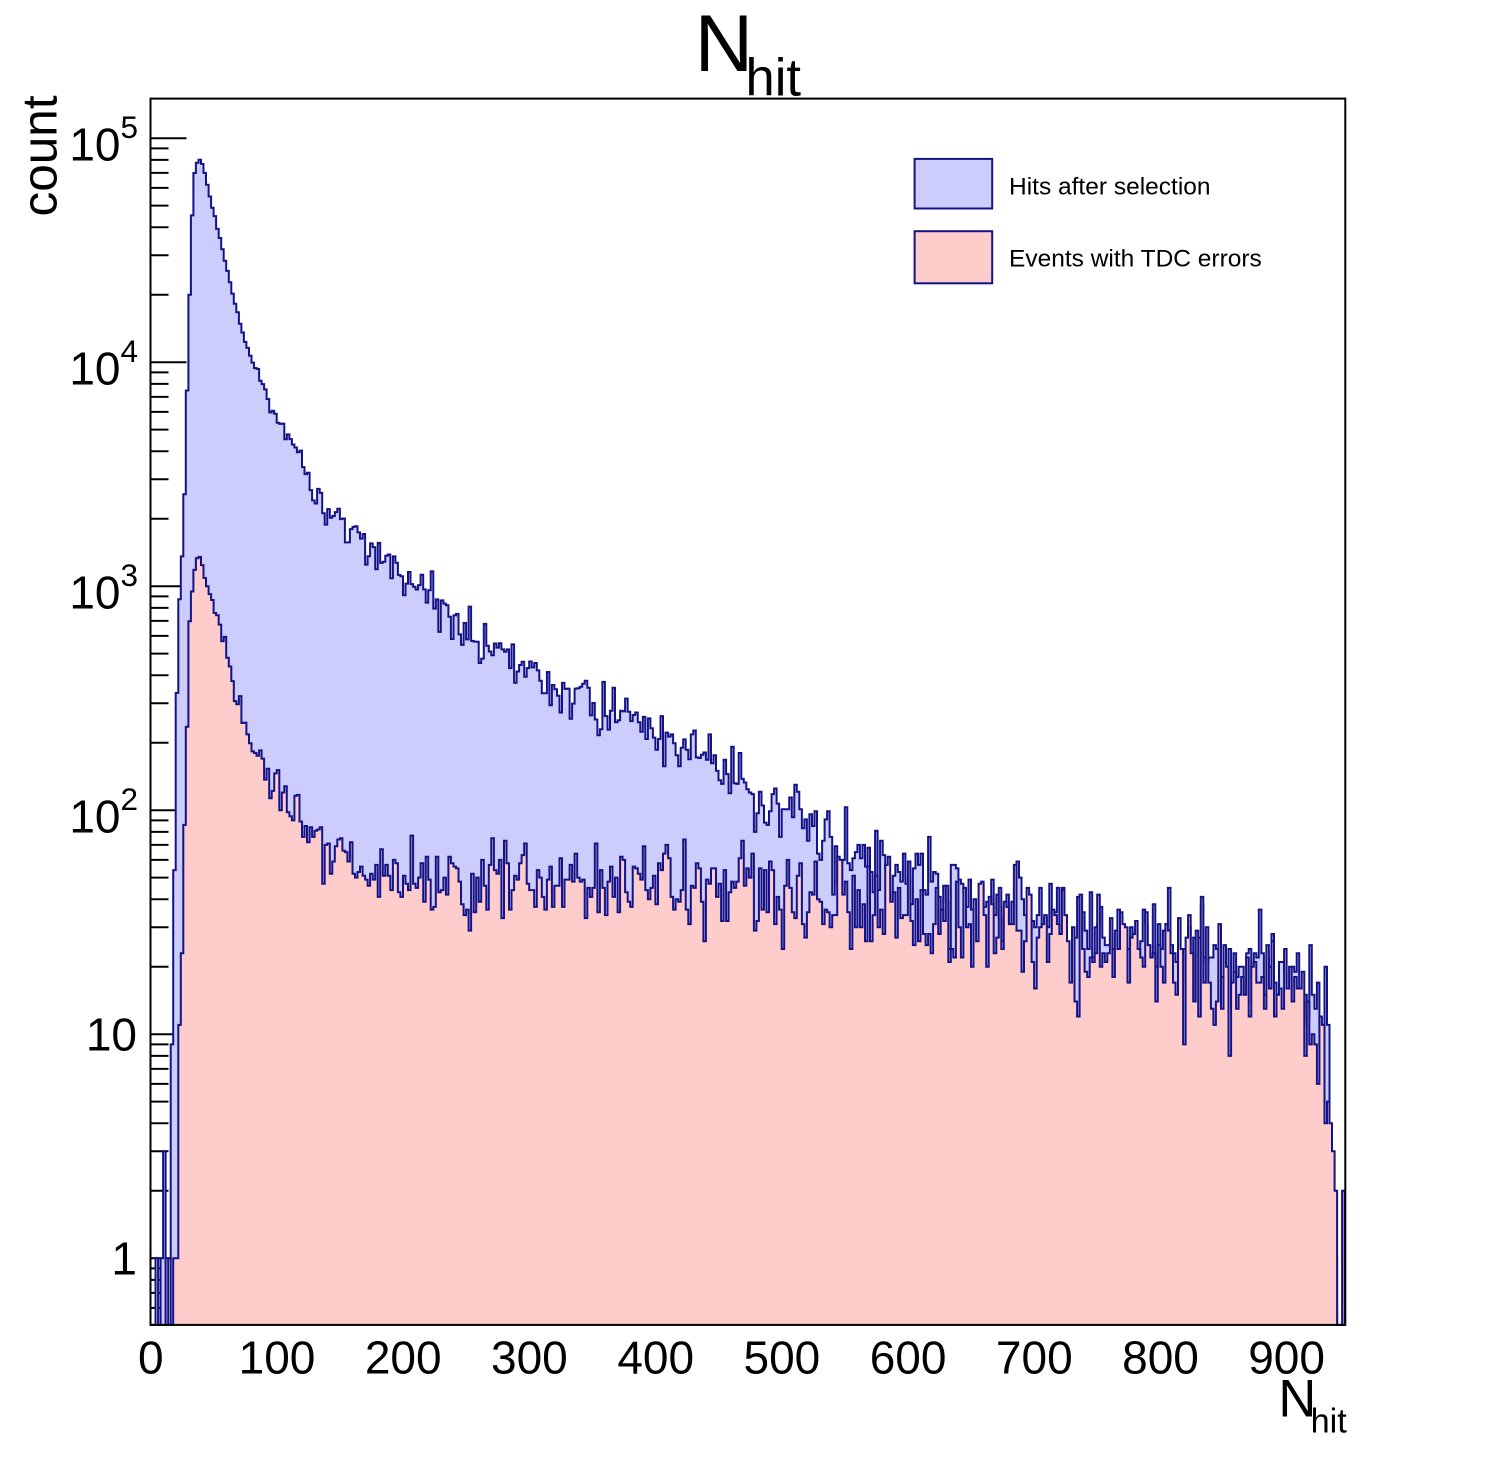 The width and height of the screenshot is (1496, 1477). I want to click on svg-text: 800, so click(1160, 1358).